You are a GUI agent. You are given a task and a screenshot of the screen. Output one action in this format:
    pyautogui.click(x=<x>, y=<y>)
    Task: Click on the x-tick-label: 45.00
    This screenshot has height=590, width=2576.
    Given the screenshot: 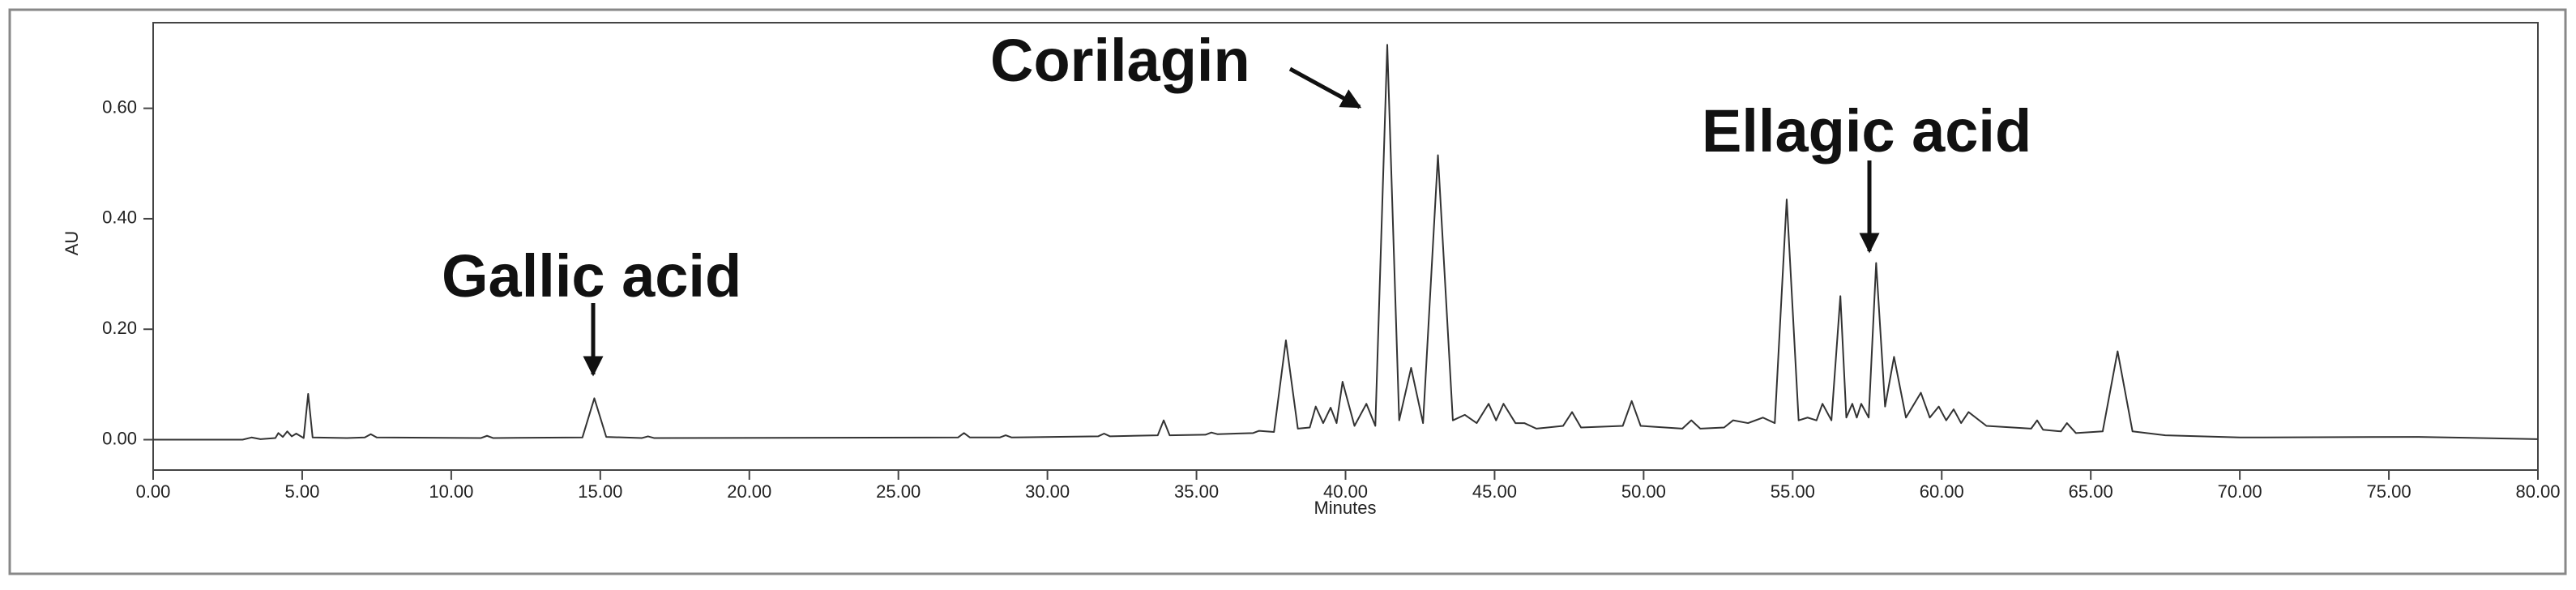 What is the action you would take?
    pyautogui.click(x=1494, y=492)
    